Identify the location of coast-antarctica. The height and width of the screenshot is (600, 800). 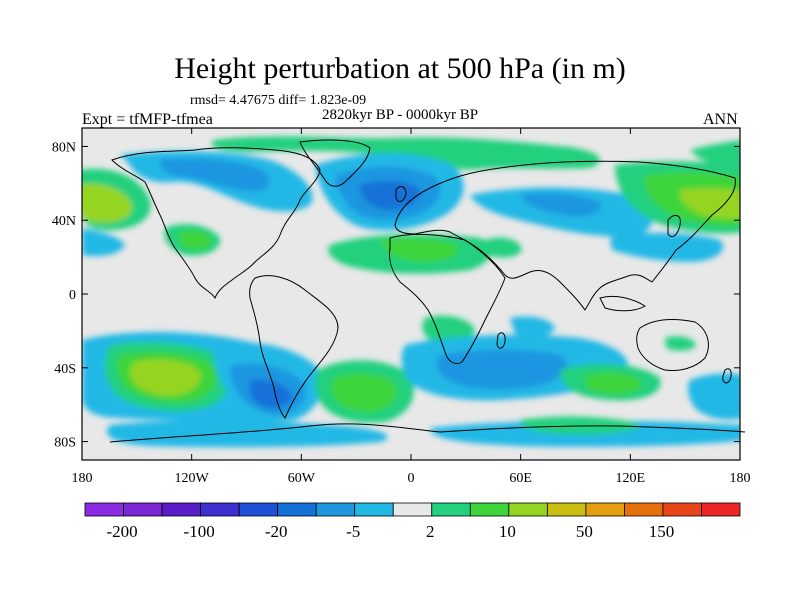
(427, 433).